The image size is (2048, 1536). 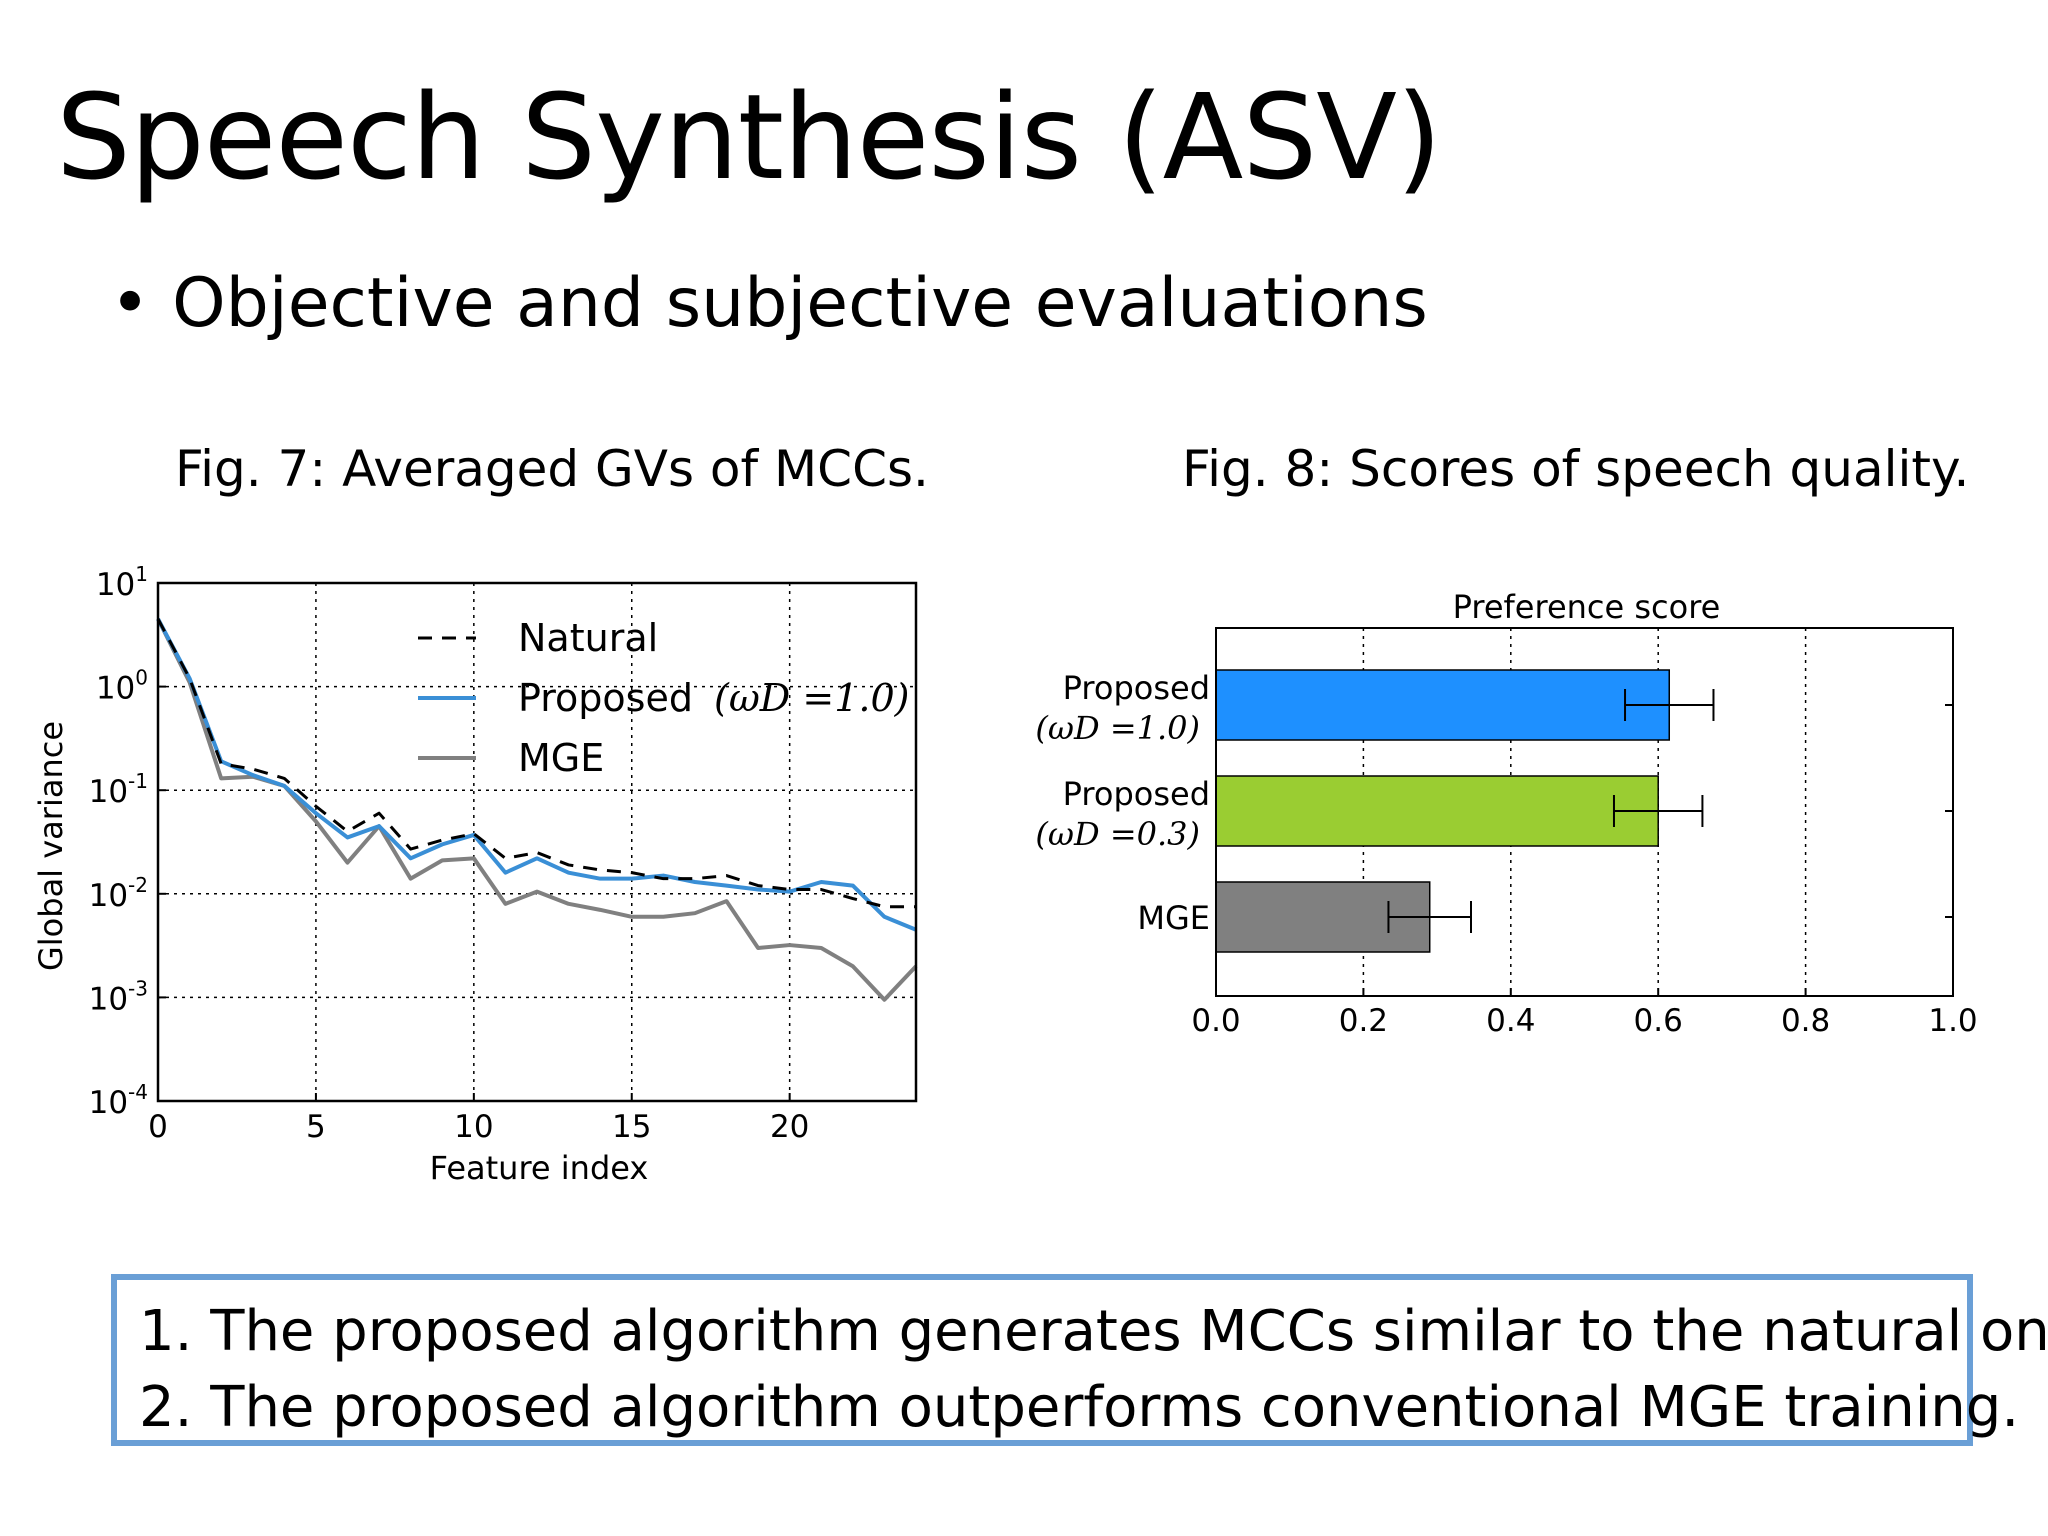 I want to click on x-tick-label: 1.0, so click(x=1952, y=1021).